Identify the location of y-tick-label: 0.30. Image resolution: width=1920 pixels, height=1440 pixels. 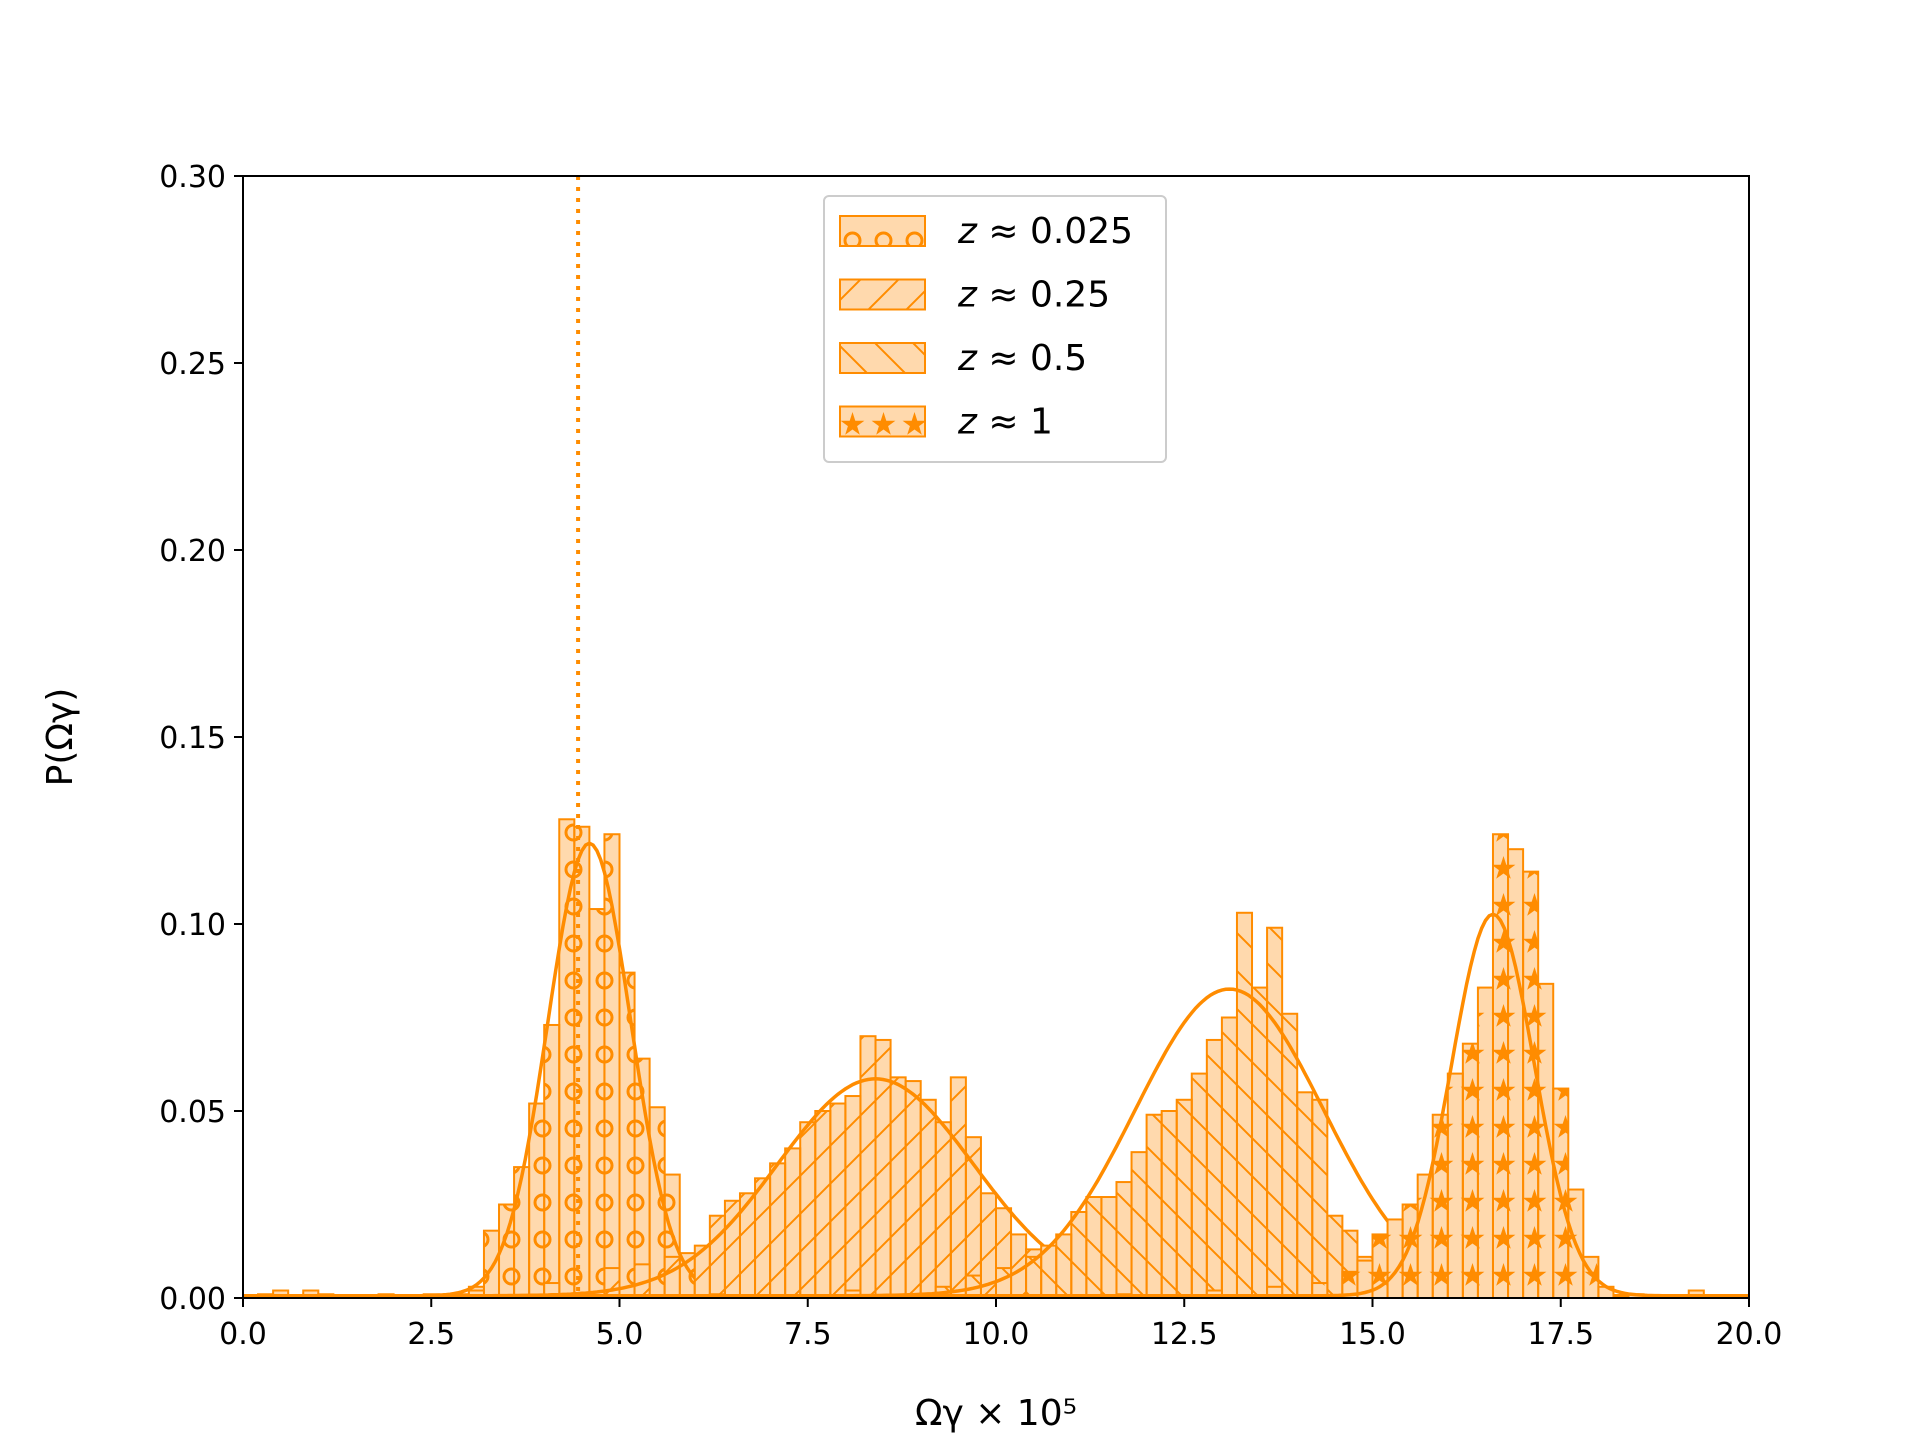
(192, 177).